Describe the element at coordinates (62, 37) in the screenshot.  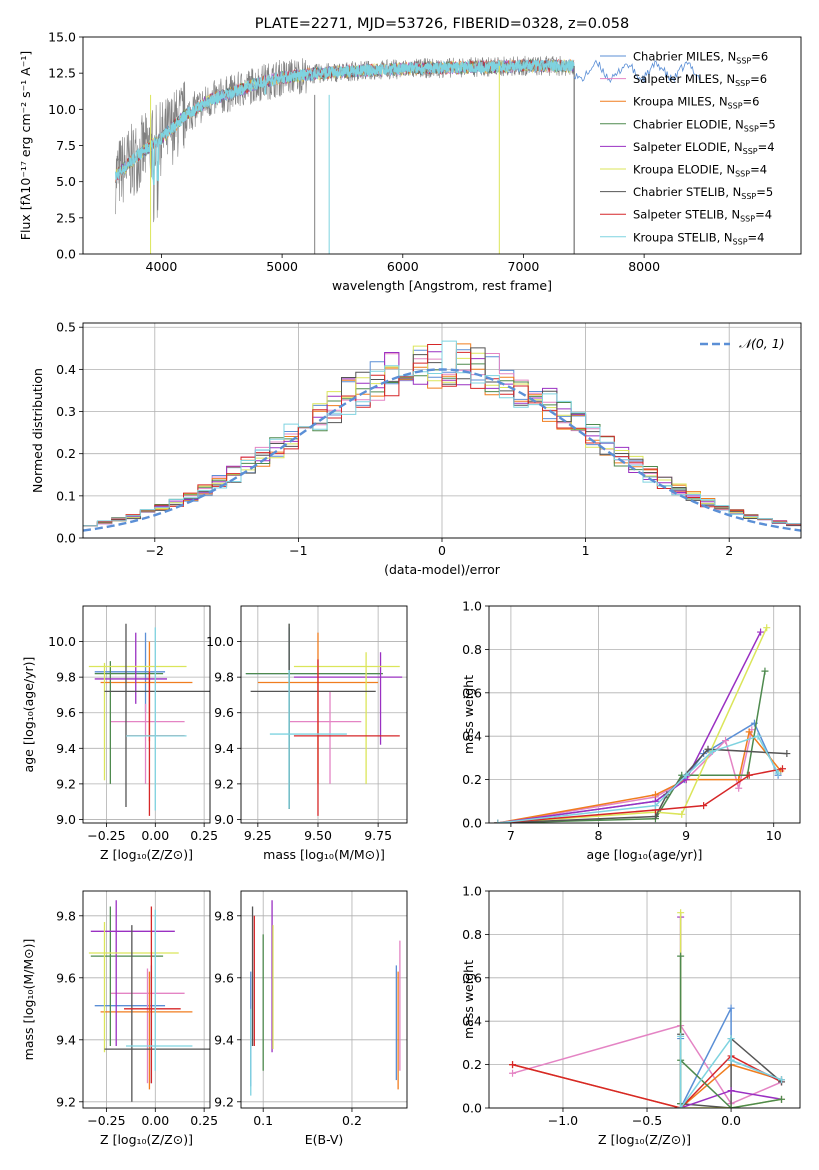
I see `spectrum-ytick-label: 15.0` at that location.